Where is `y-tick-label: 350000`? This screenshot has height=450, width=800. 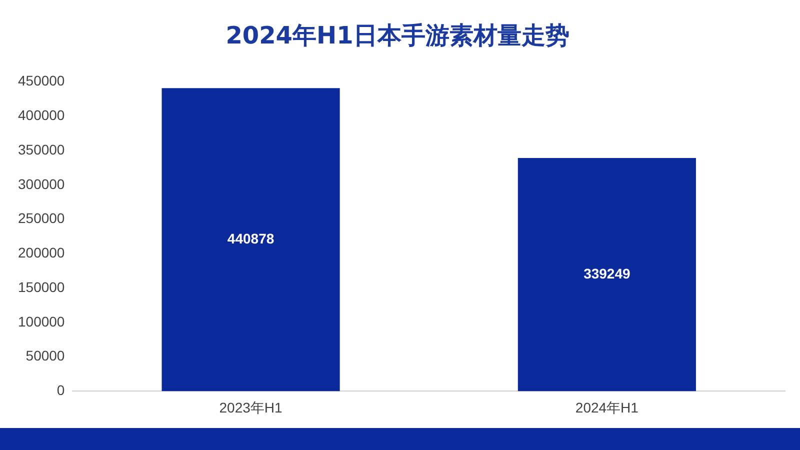
y-tick-label: 350000 is located at coordinates (41, 149).